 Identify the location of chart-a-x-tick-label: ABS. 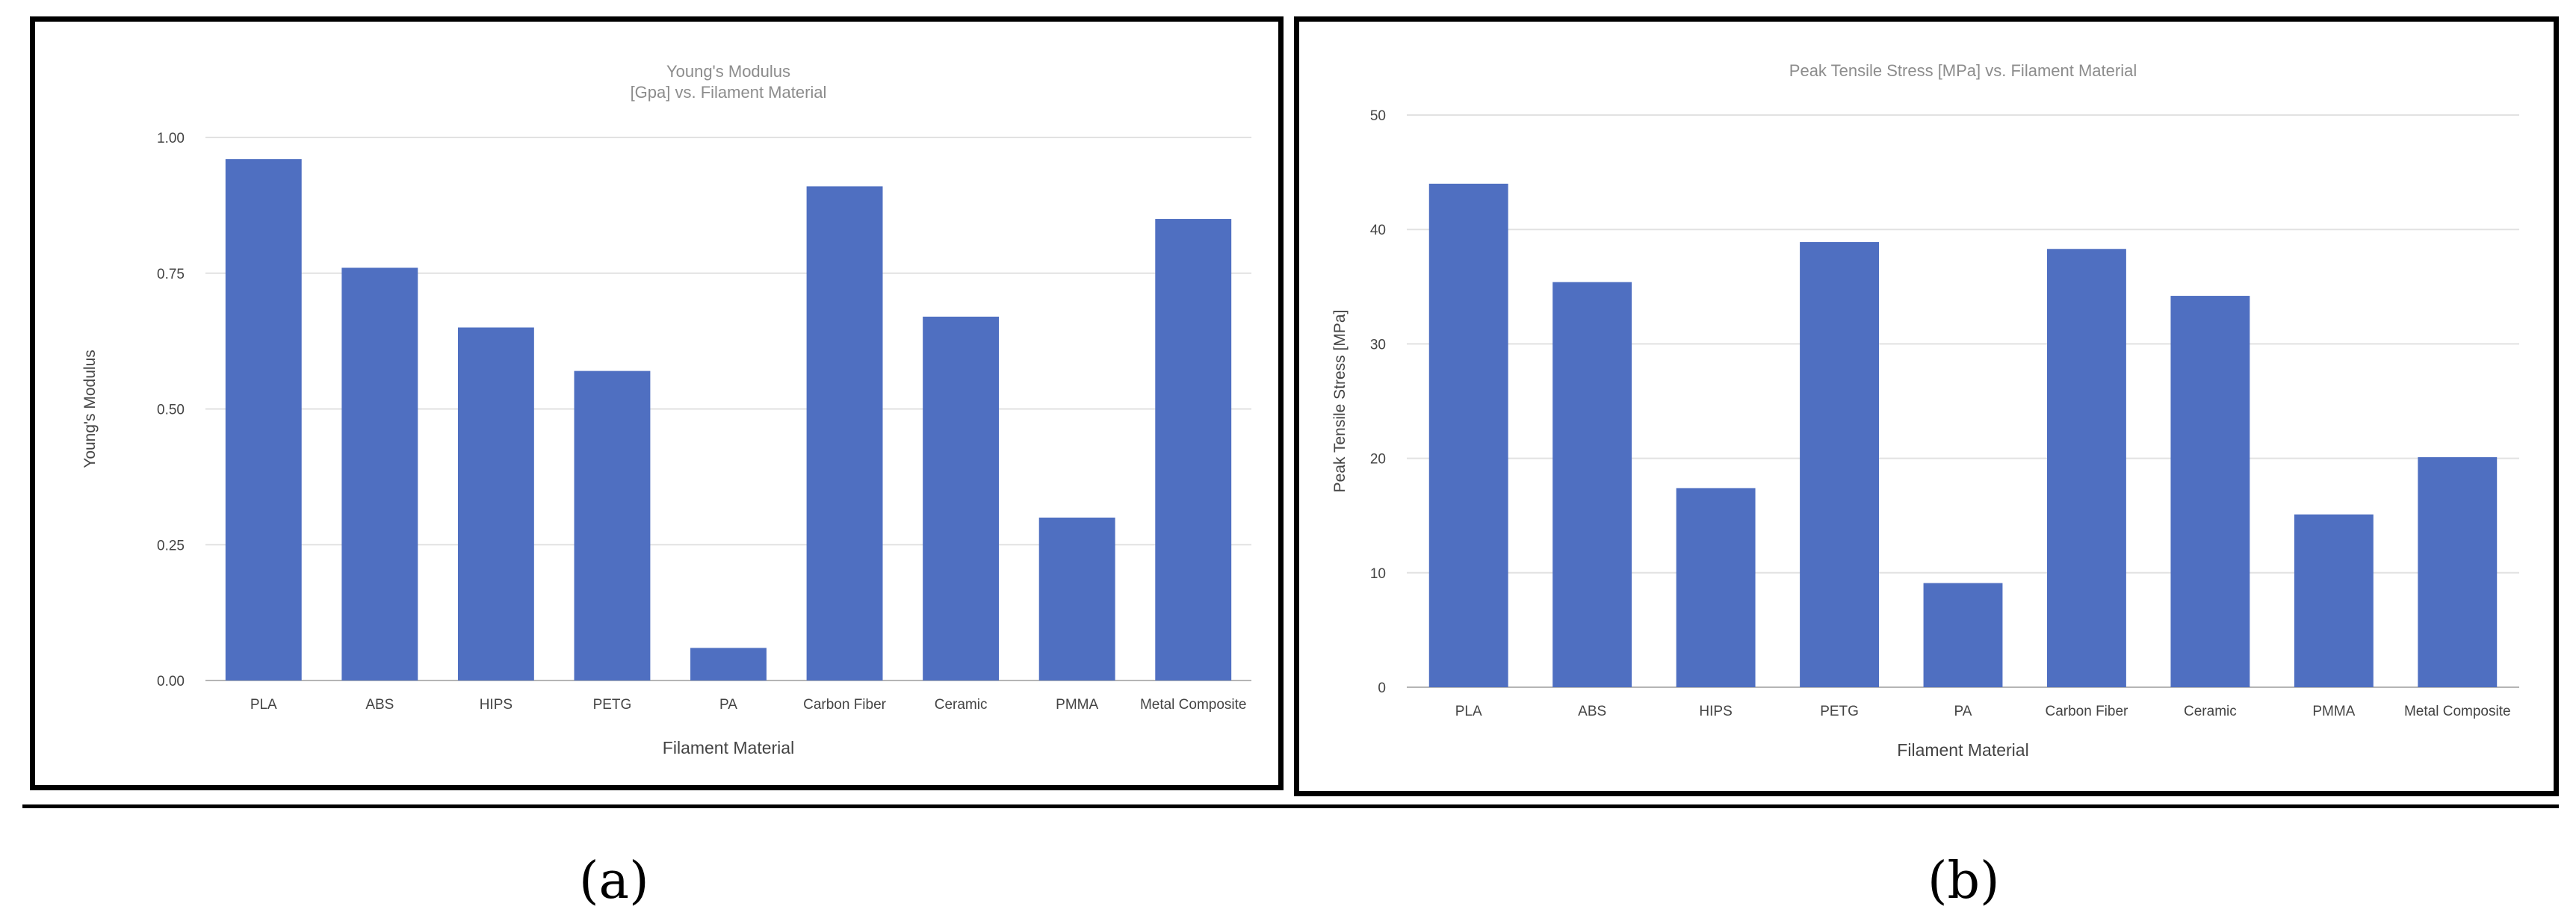
(379, 705).